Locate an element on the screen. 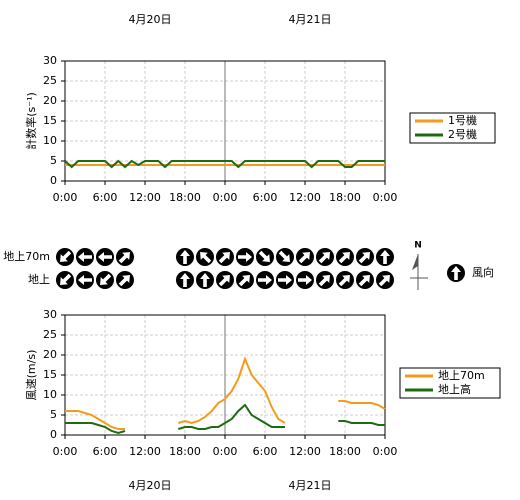  wind-row-label: 地上70m is located at coordinates (26, 256).